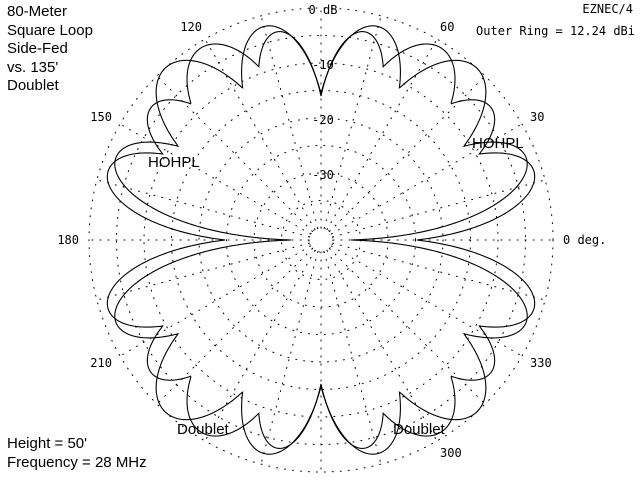 Image resolution: width=640 pixels, height=480 pixels. I want to click on angle-tick-label: 210, so click(101, 363).